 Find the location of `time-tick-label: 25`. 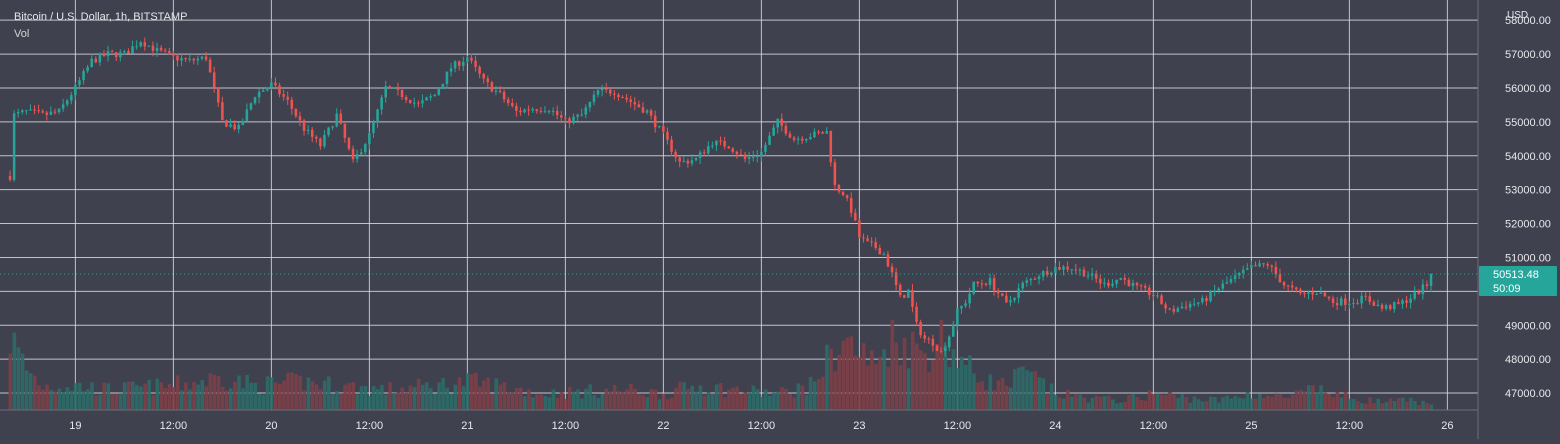

time-tick-label: 25 is located at coordinates (1251, 426).